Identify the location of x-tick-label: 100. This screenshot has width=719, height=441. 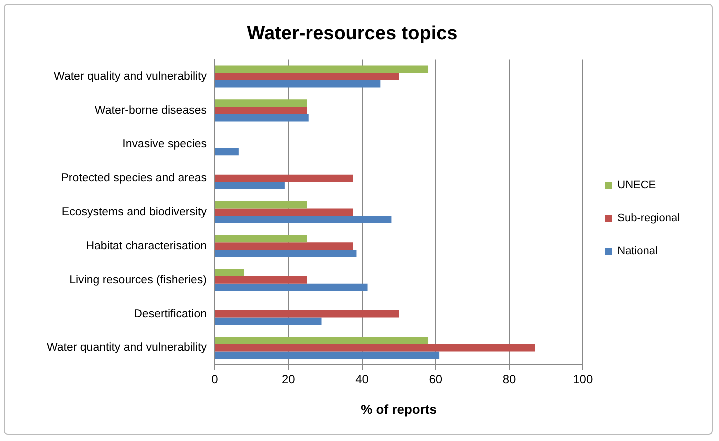
(583, 379).